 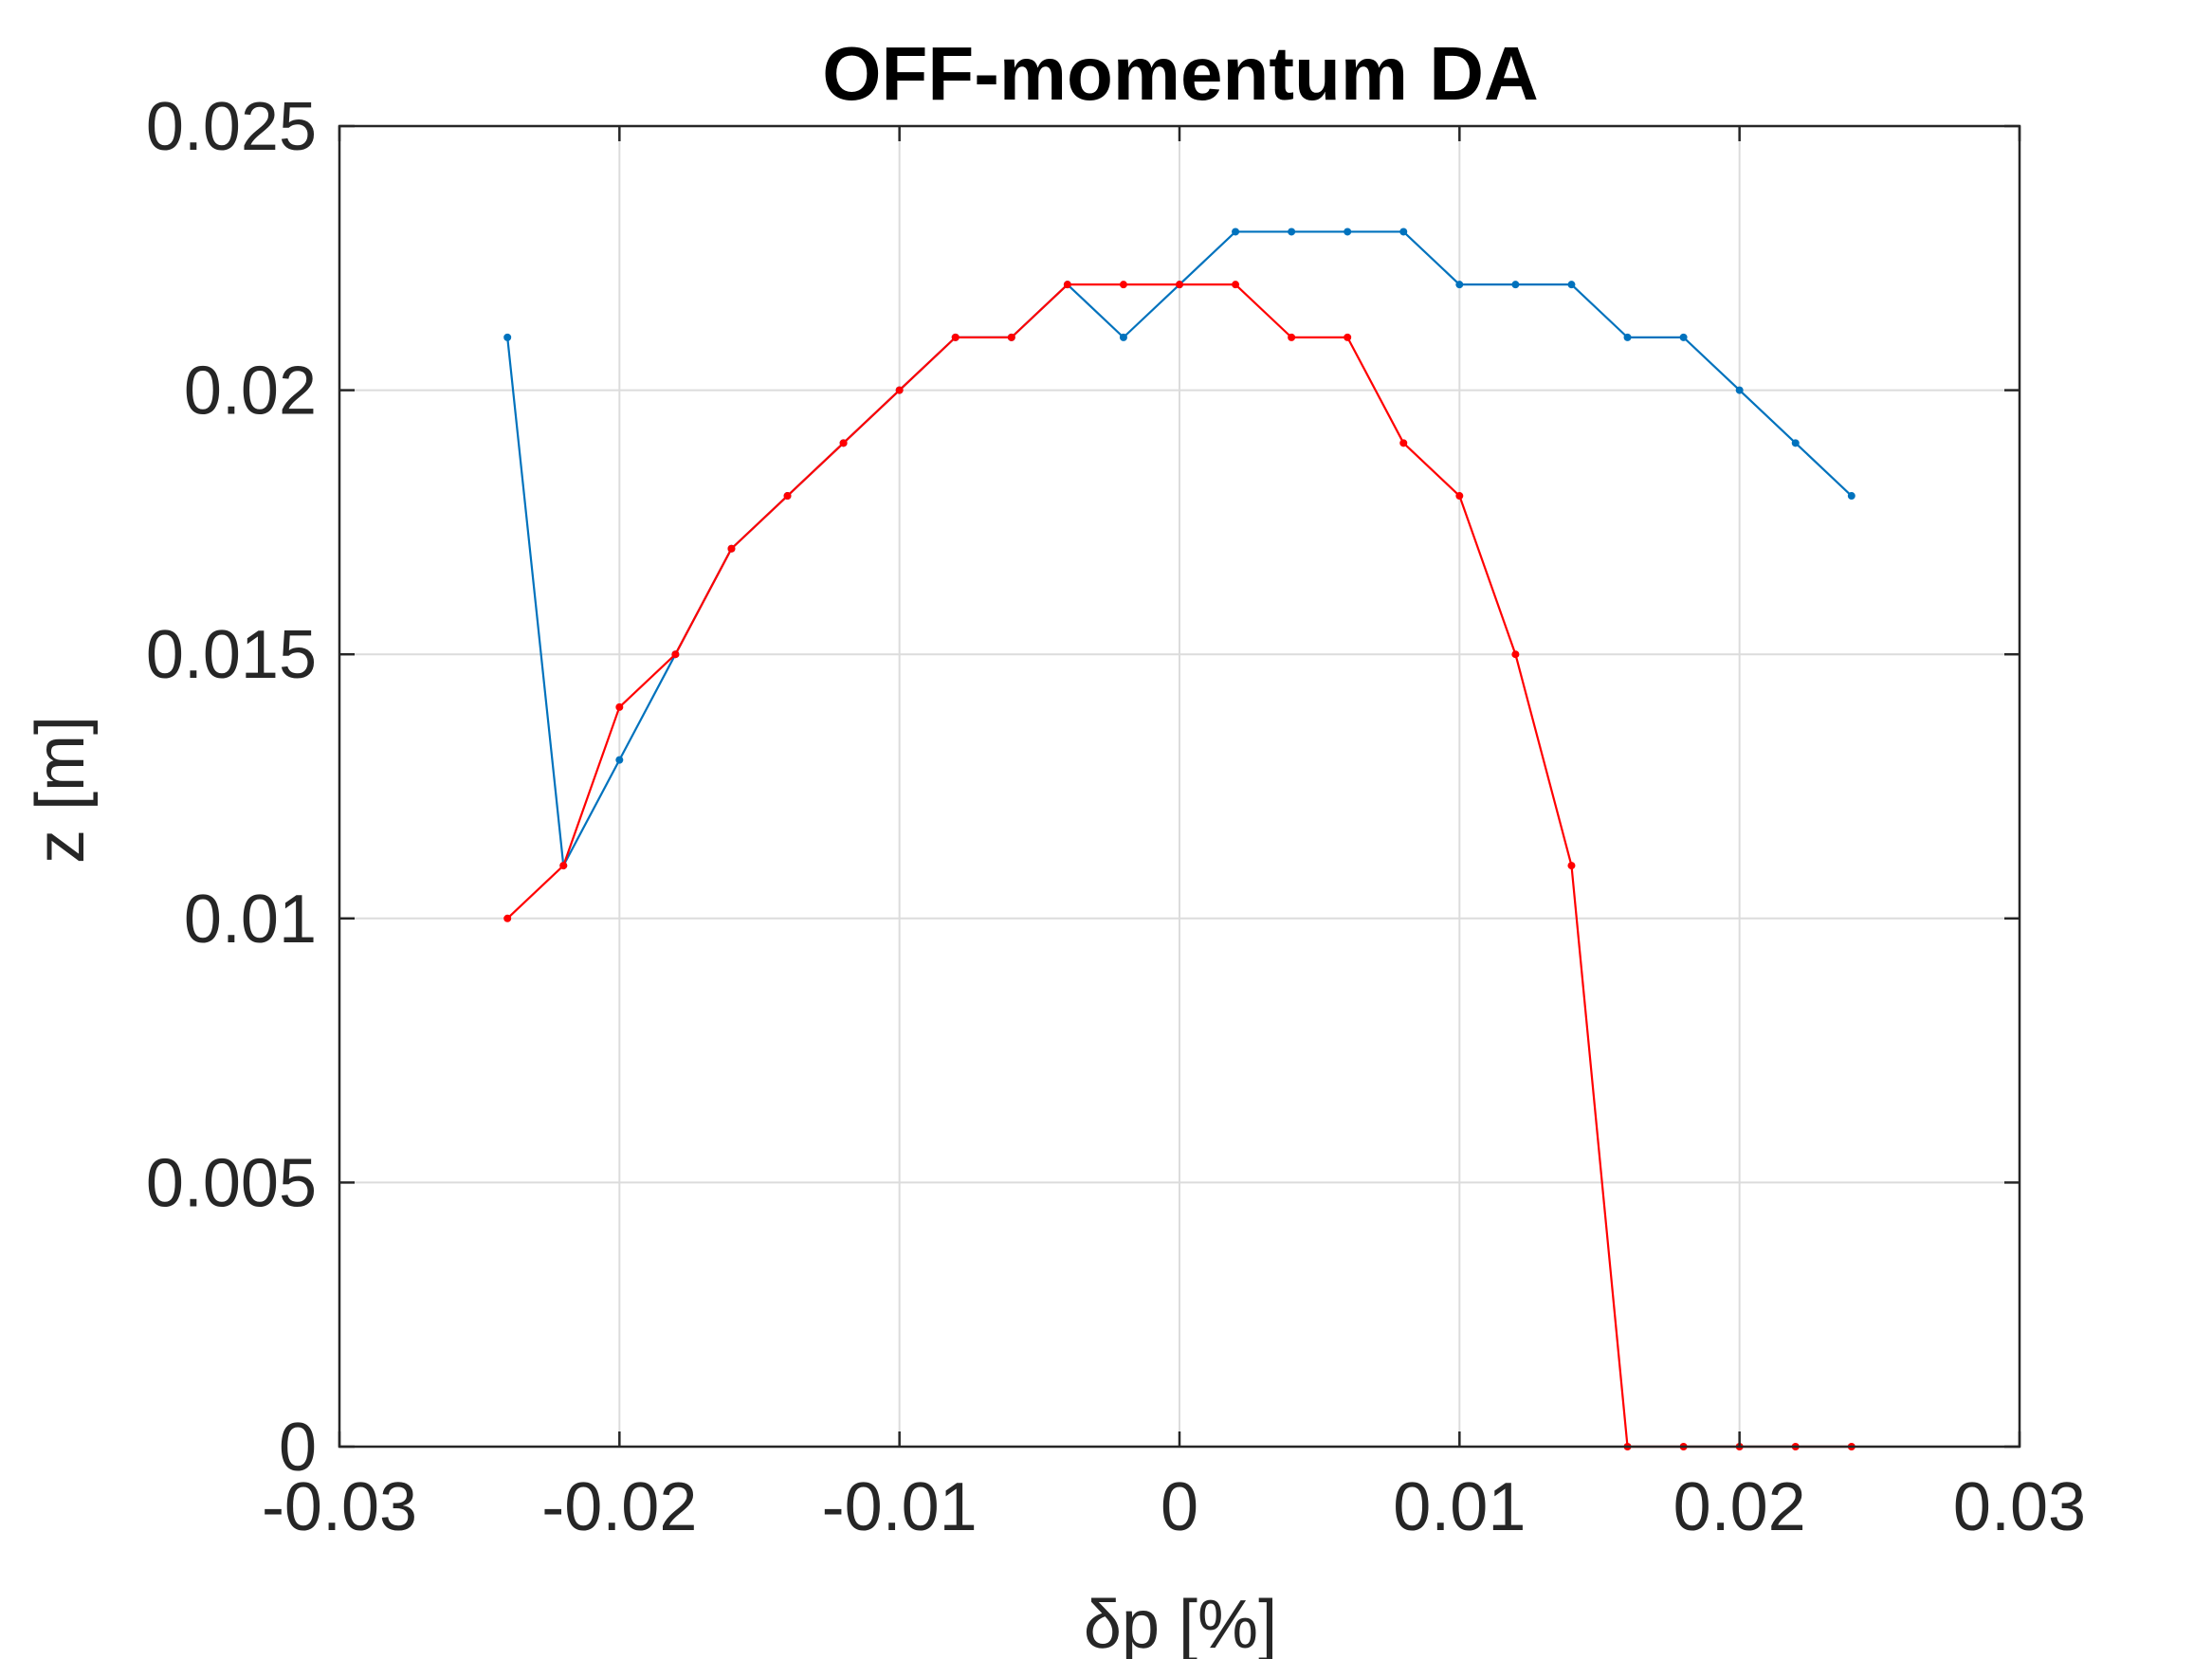 I want to click on x-tick-labels: -0.03 -0.02 -0.01 0 0.01 0.02 0.03, so click(x=1174, y=1507).